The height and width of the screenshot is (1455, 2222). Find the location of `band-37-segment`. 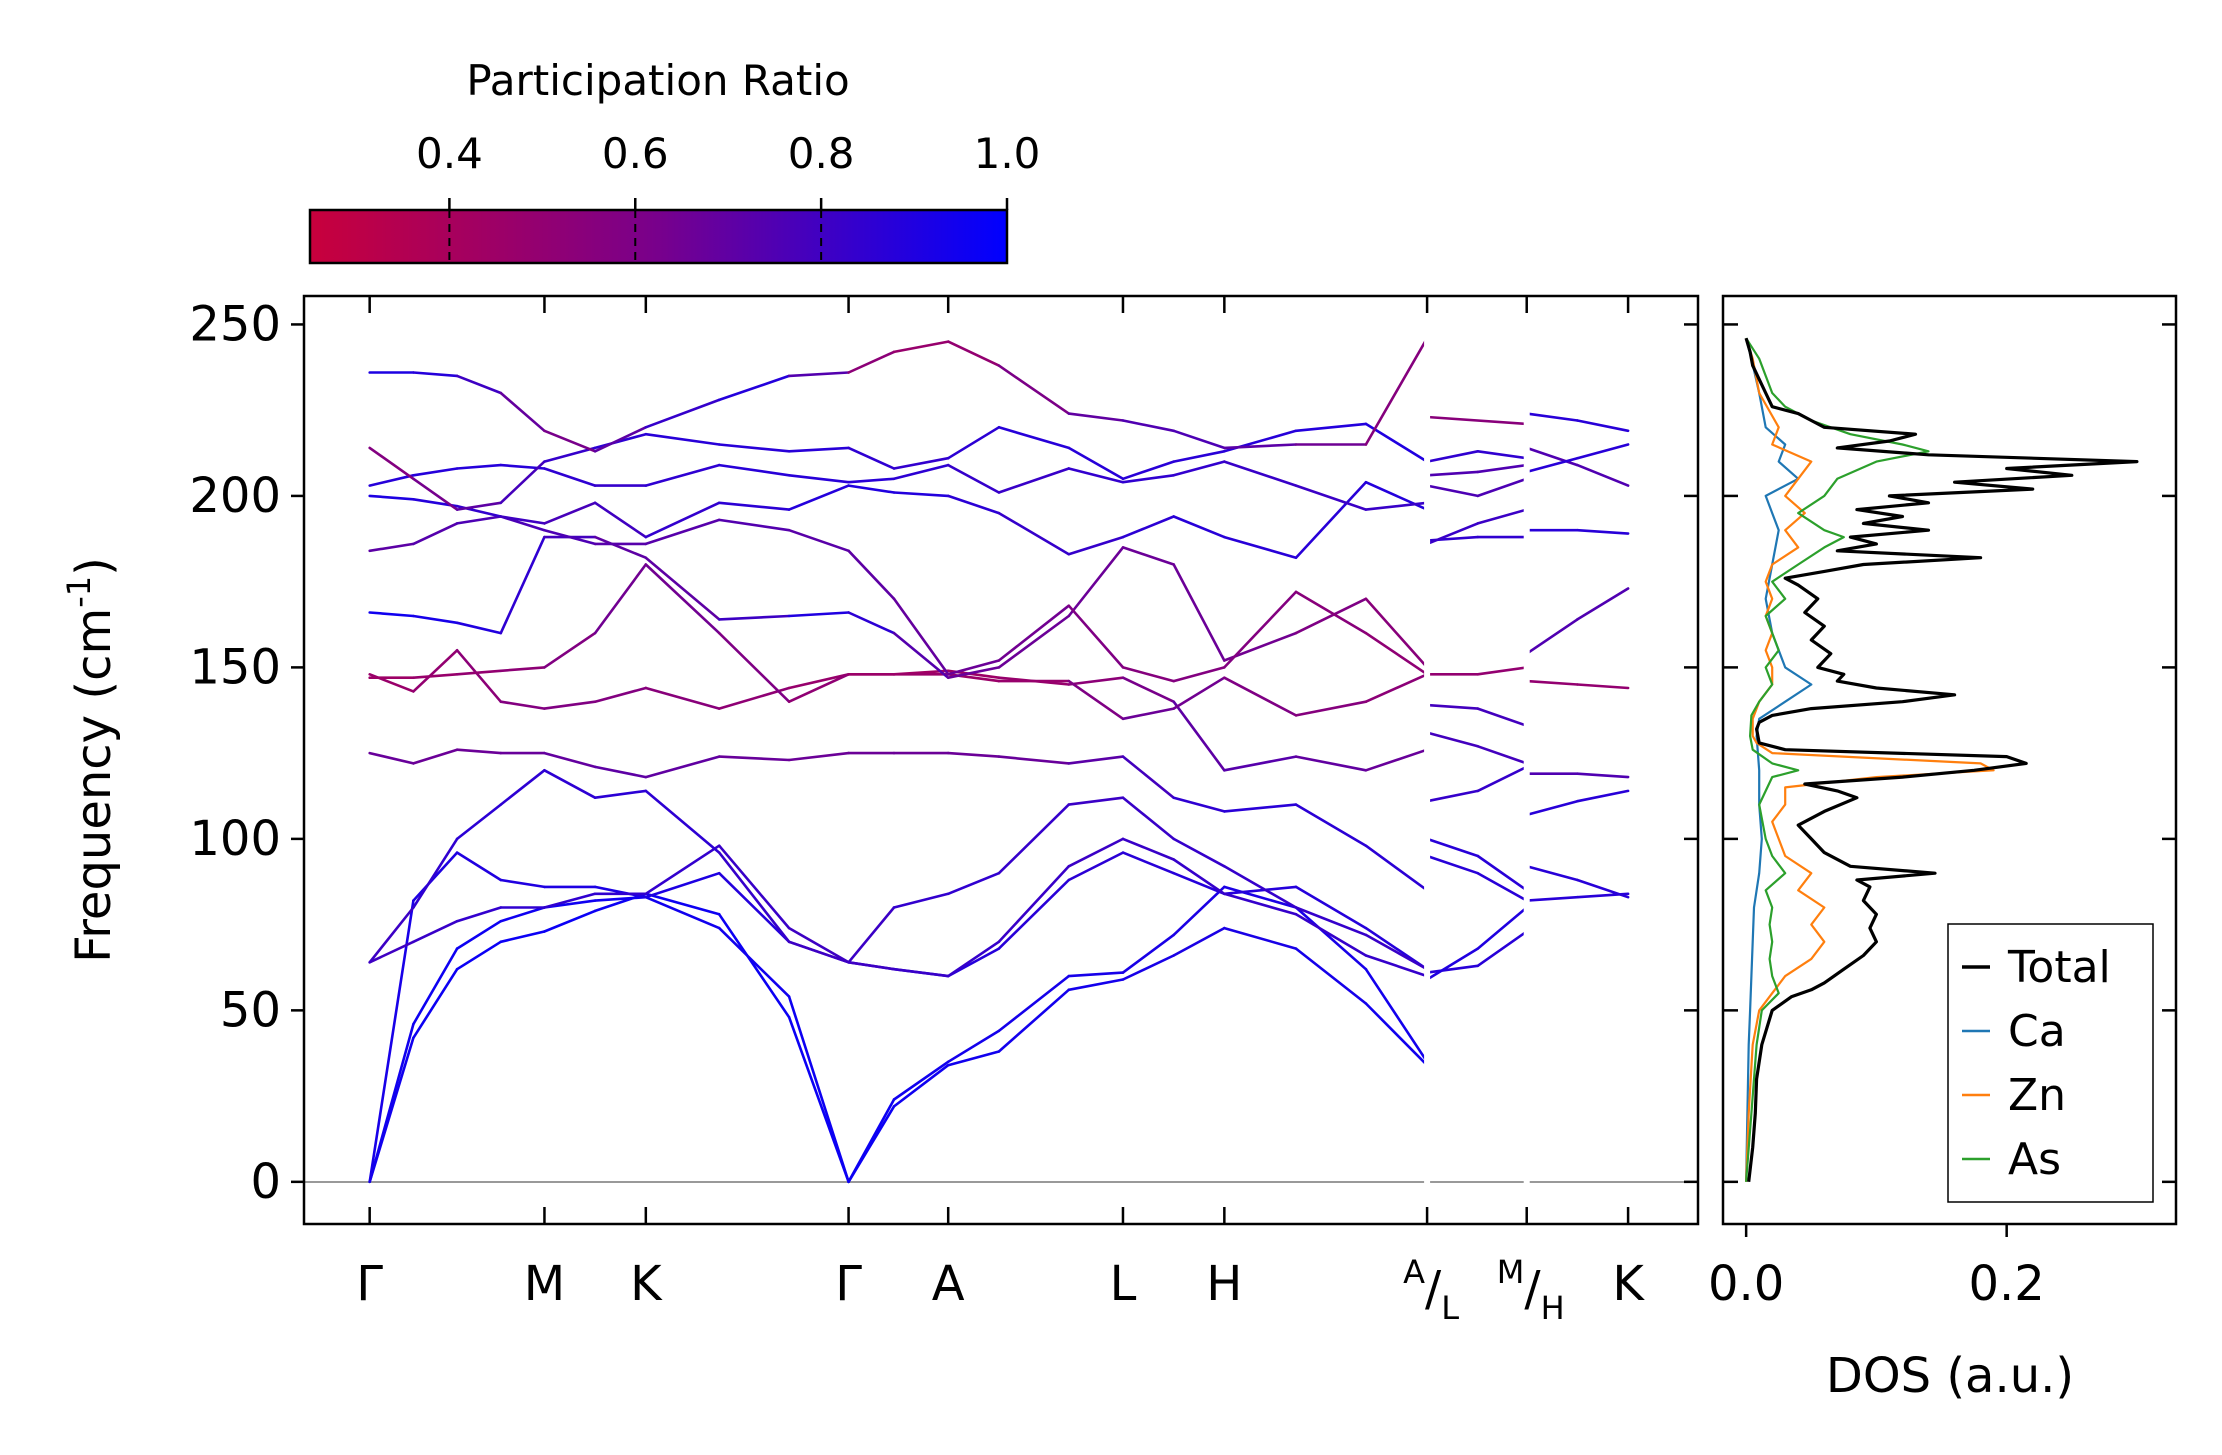

band-37-segment is located at coordinates (1552, 898).